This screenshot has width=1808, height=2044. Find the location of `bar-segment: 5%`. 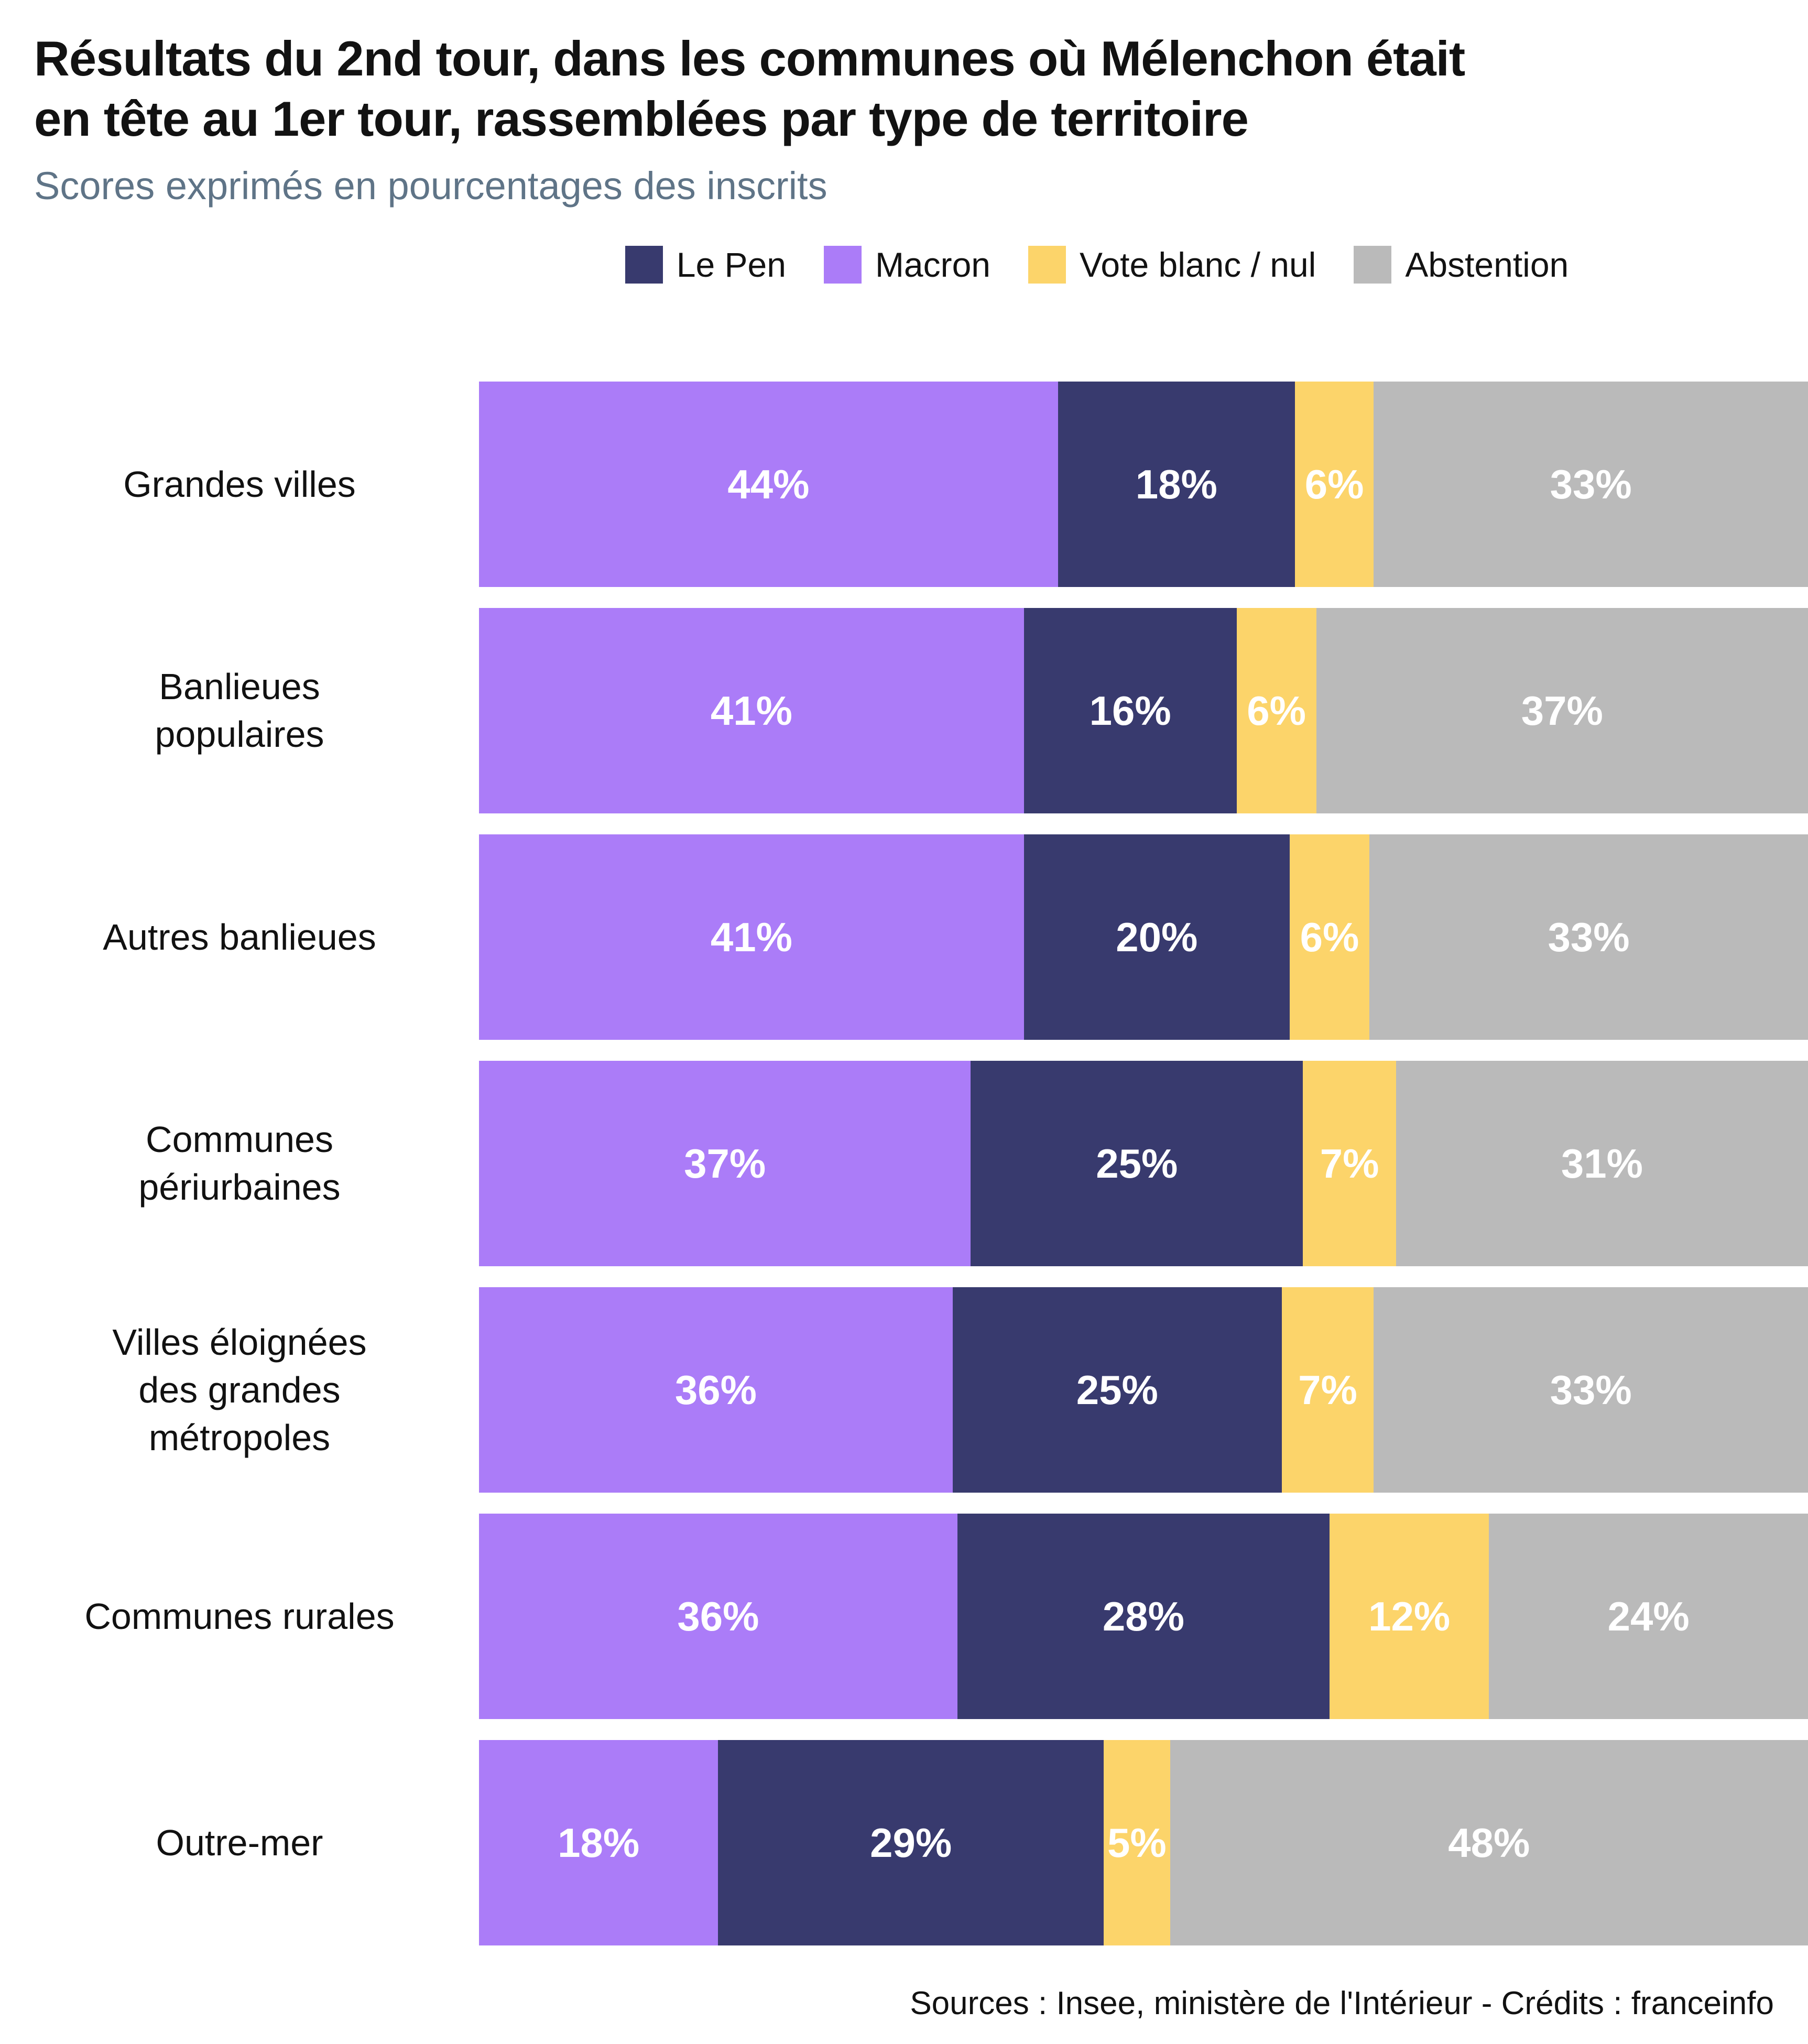

bar-segment: 5% is located at coordinates (1136, 1843).